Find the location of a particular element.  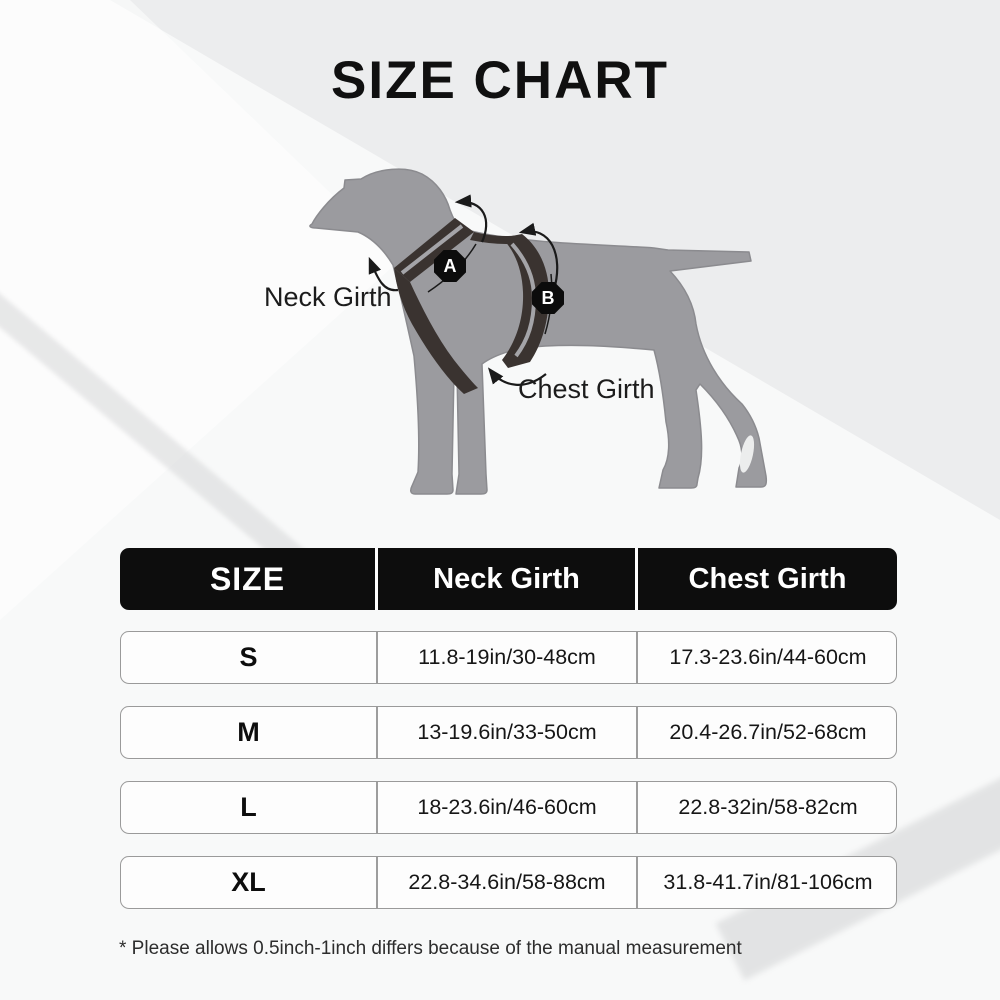

row-neck-value: 11.8-19in/30-48cm is located at coordinates (506, 657).